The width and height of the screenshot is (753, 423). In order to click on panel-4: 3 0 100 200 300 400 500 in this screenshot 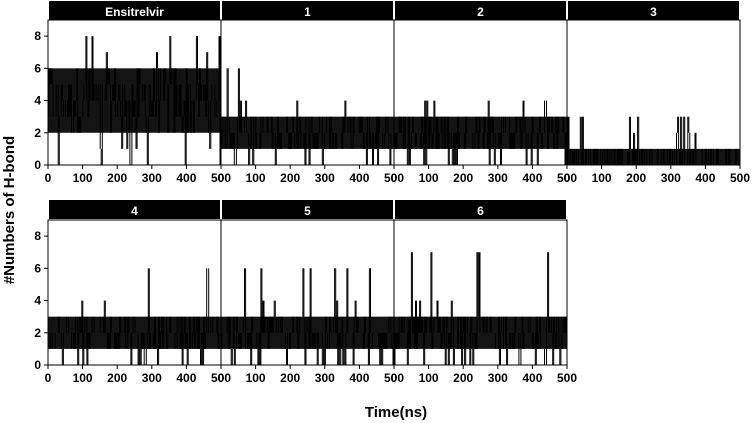, I will do `click(657, 93)`.